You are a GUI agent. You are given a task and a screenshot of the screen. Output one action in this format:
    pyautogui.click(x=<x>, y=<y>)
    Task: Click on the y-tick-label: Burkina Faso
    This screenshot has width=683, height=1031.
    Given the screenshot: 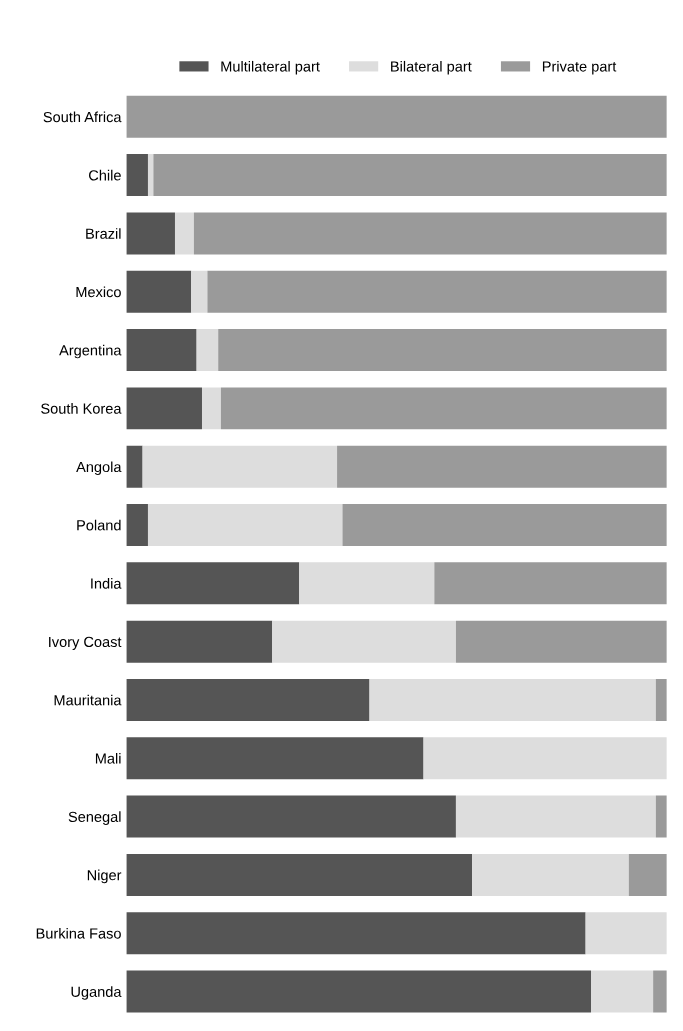 What is the action you would take?
    pyautogui.click(x=78, y=933)
    